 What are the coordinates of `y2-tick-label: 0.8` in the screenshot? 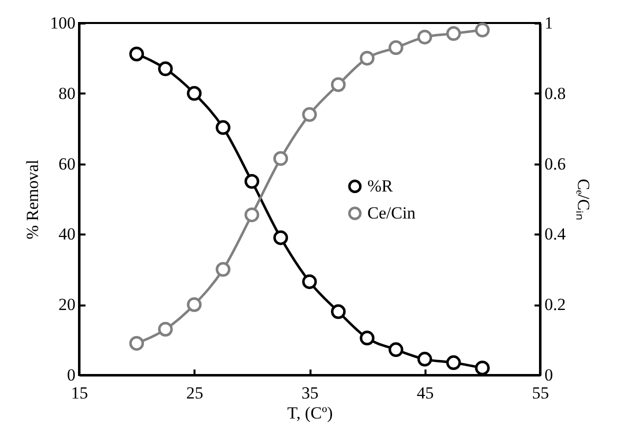 It's located at (555, 93).